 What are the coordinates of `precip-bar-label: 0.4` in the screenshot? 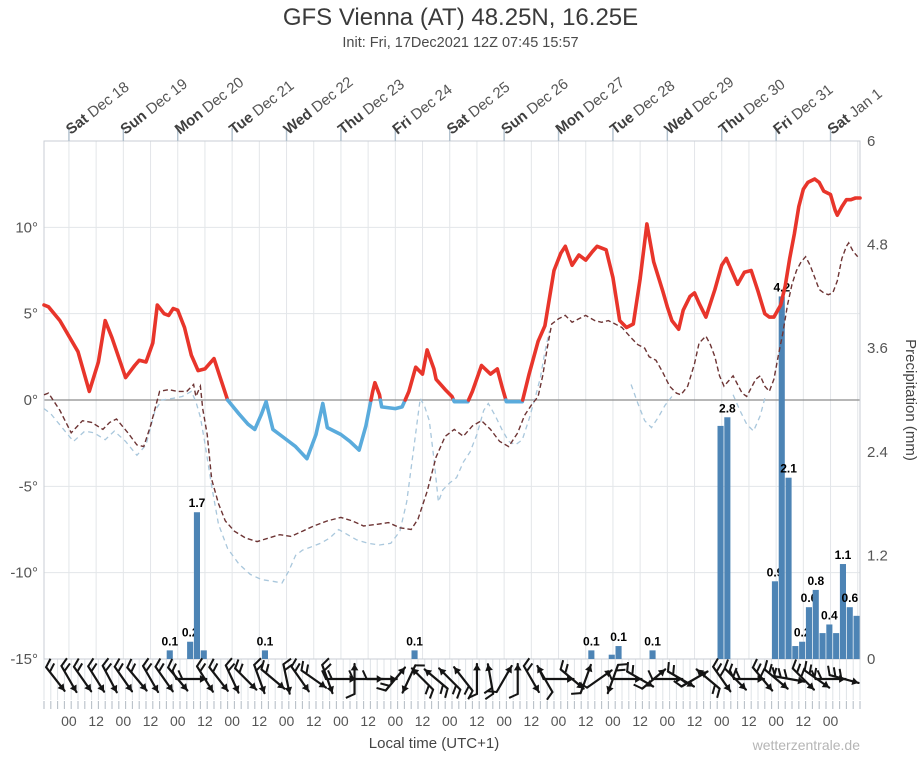 It's located at (829, 615).